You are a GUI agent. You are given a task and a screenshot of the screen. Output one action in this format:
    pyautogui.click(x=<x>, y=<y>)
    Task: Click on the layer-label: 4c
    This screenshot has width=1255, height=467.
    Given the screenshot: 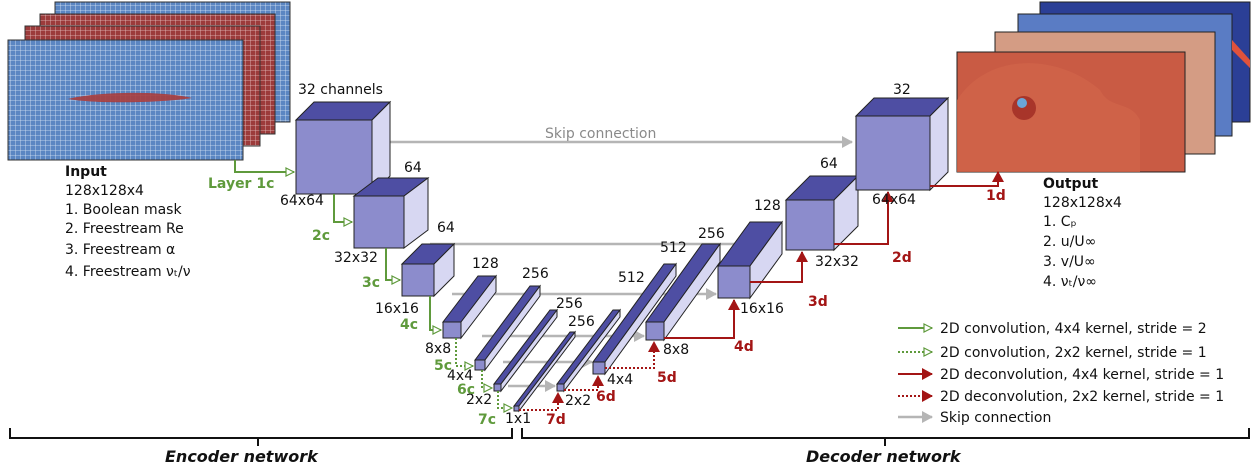 What is the action you would take?
    pyautogui.click(x=409, y=325)
    